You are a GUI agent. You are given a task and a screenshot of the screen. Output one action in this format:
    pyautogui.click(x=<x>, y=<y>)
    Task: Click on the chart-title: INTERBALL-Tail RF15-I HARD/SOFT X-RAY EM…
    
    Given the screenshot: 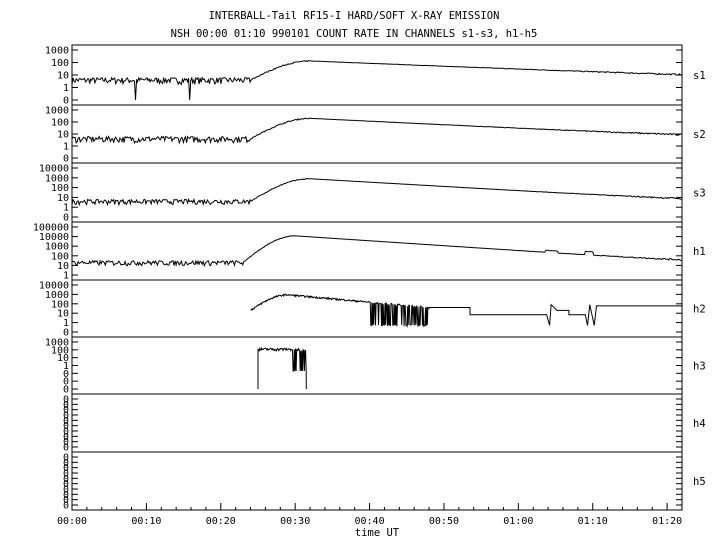 What is the action you would take?
    pyautogui.click(x=354, y=16)
    